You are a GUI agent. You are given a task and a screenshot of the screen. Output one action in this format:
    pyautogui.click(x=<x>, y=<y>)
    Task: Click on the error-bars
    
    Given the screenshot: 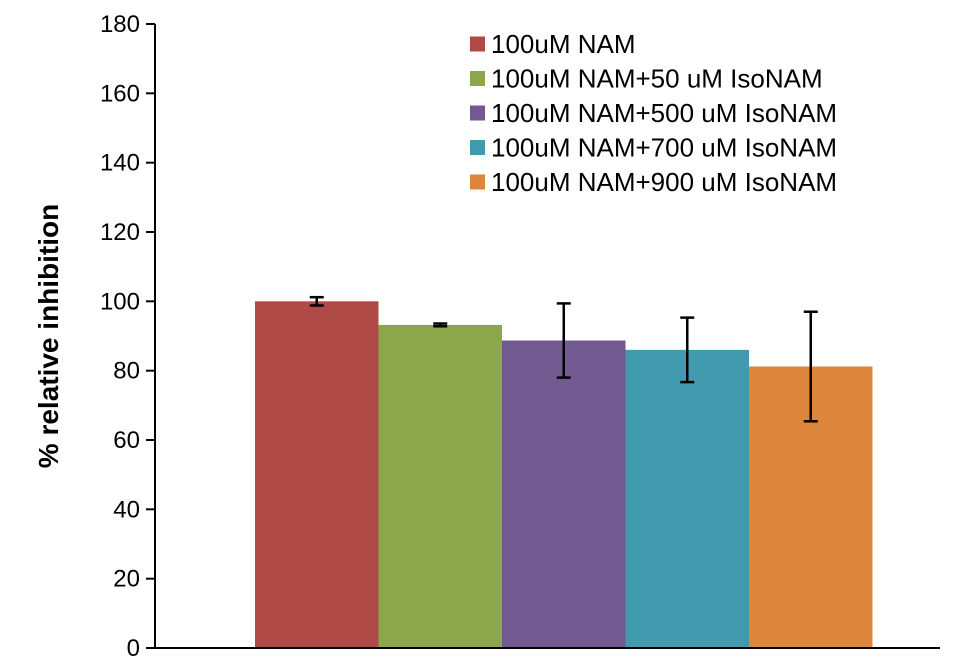 What is the action you would take?
    pyautogui.click(x=563, y=359)
    